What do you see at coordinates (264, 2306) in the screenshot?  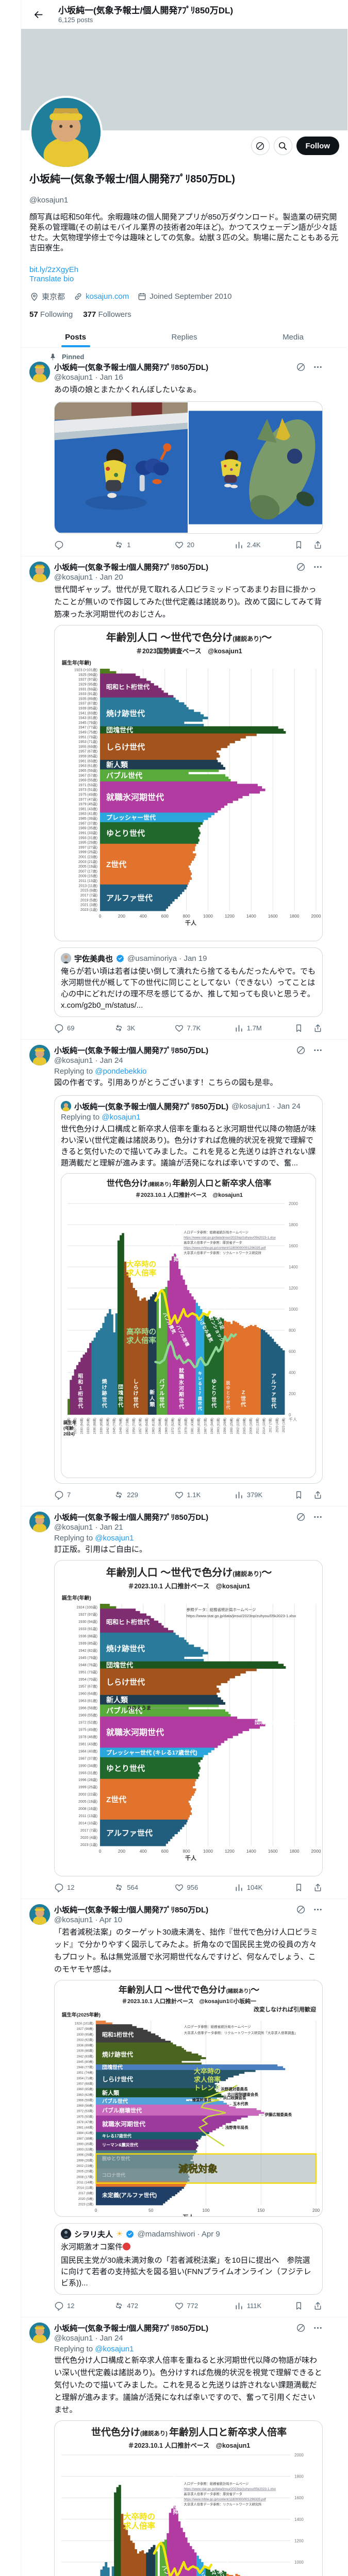 I see `views-button: 111K` at bounding box center [264, 2306].